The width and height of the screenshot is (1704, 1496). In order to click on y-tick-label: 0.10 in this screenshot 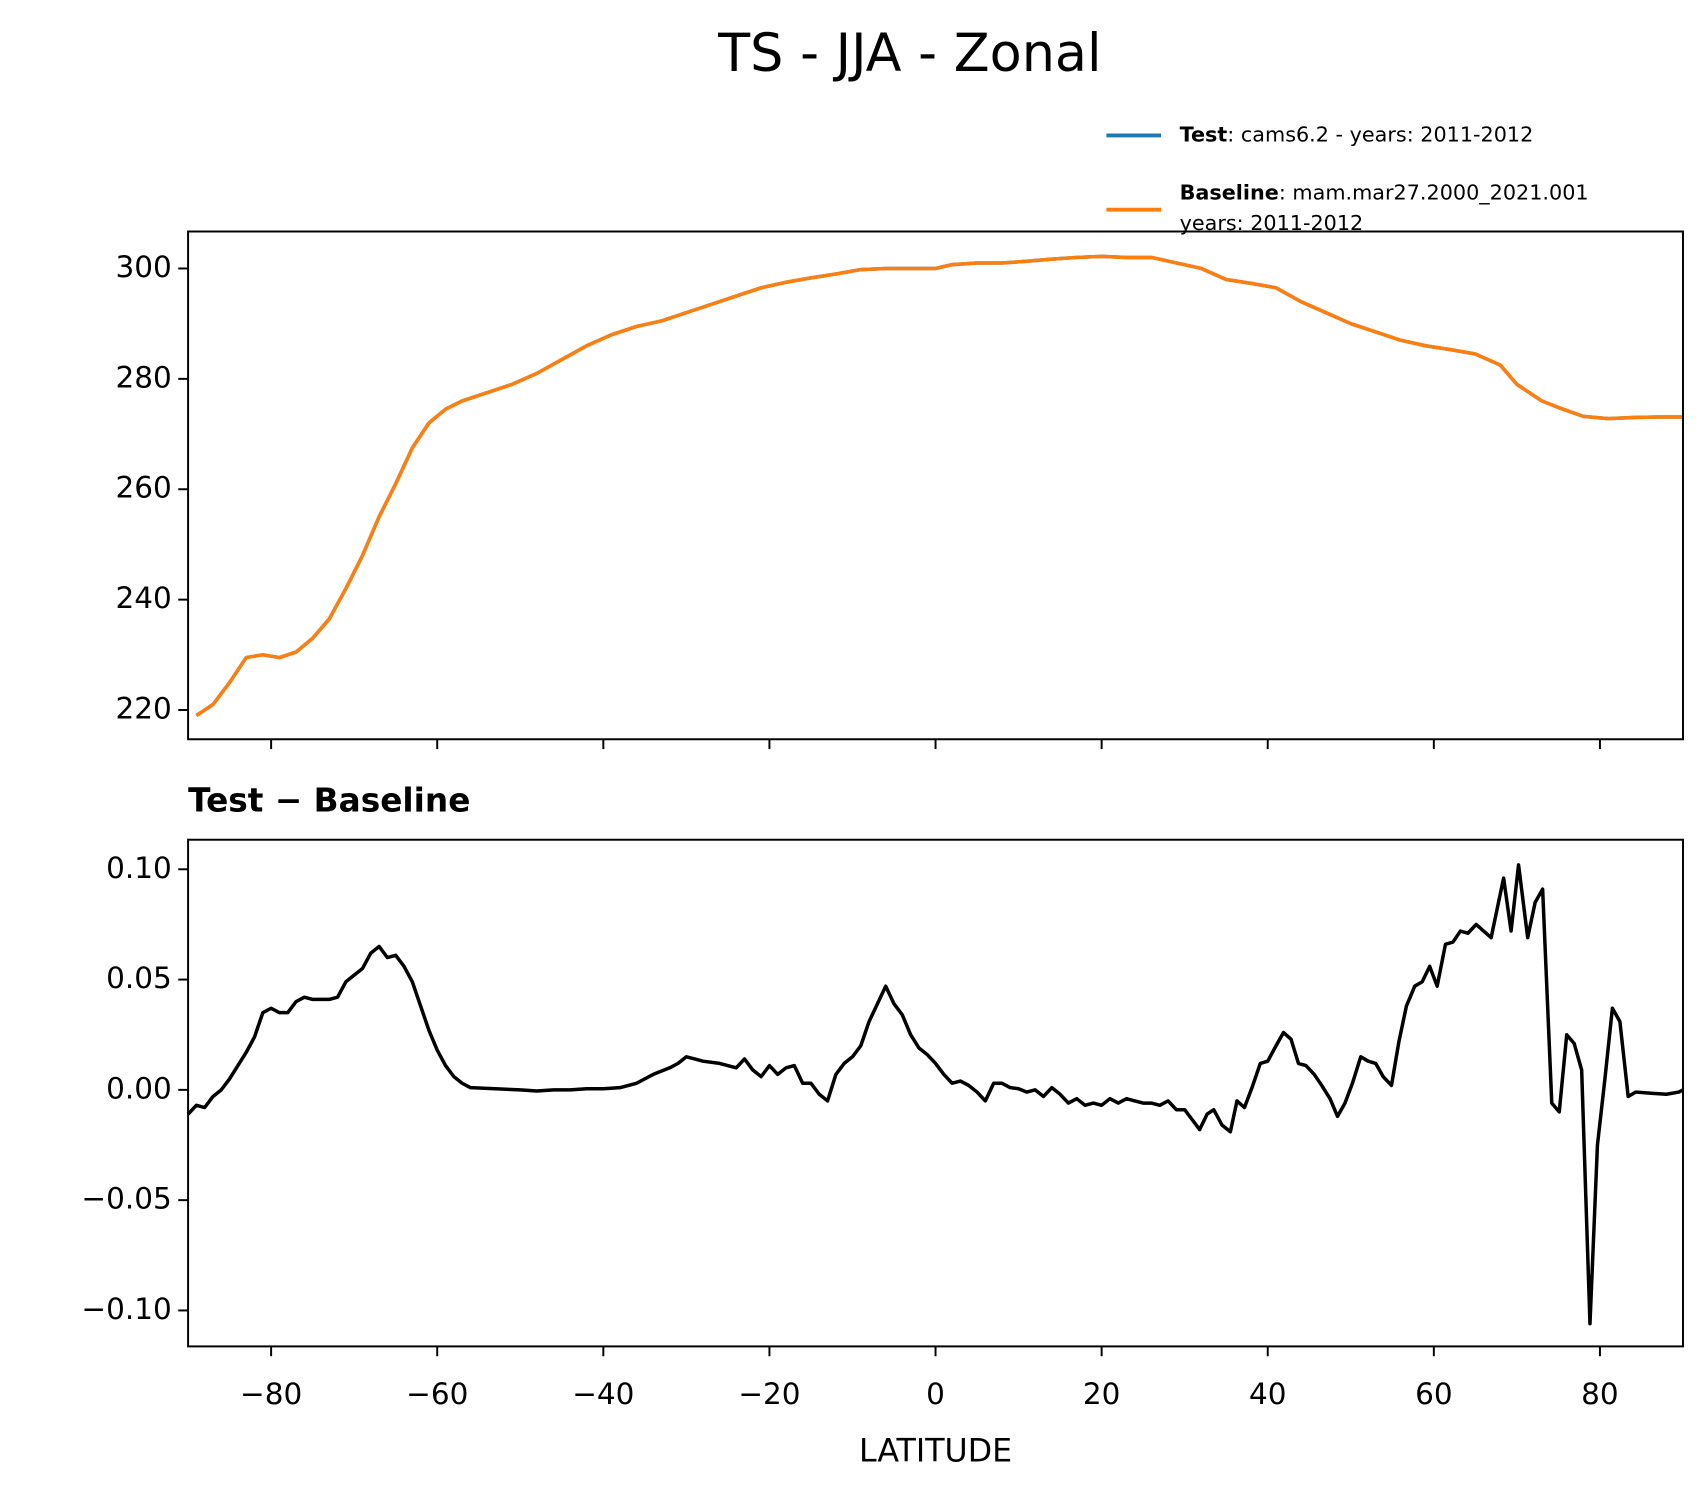, I will do `click(139, 868)`.